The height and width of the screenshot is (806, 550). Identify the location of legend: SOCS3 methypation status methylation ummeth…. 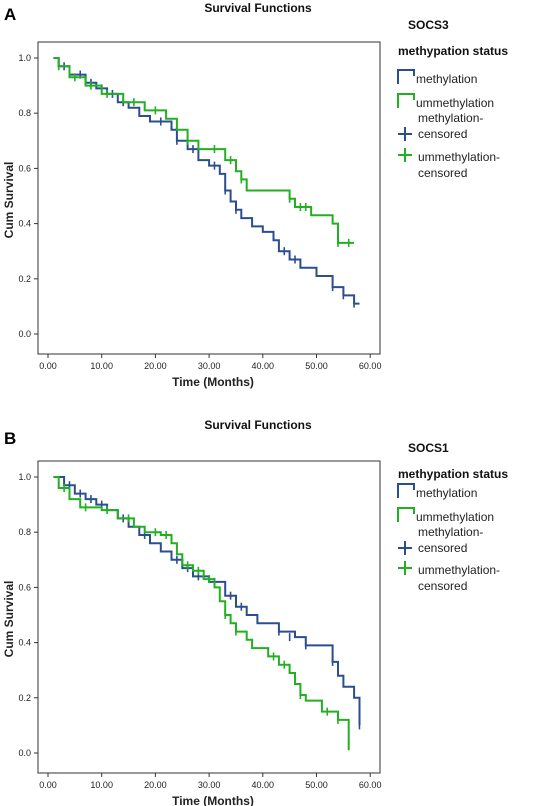
(452, 99).